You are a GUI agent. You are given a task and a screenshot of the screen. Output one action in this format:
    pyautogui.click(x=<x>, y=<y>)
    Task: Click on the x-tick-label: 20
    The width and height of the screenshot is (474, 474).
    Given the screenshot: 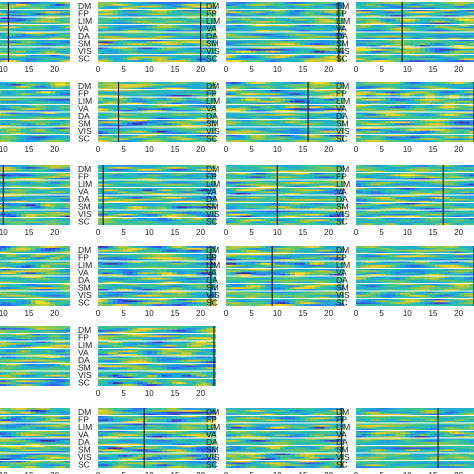 What is the action you would take?
    pyautogui.click(x=54, y=69)
    